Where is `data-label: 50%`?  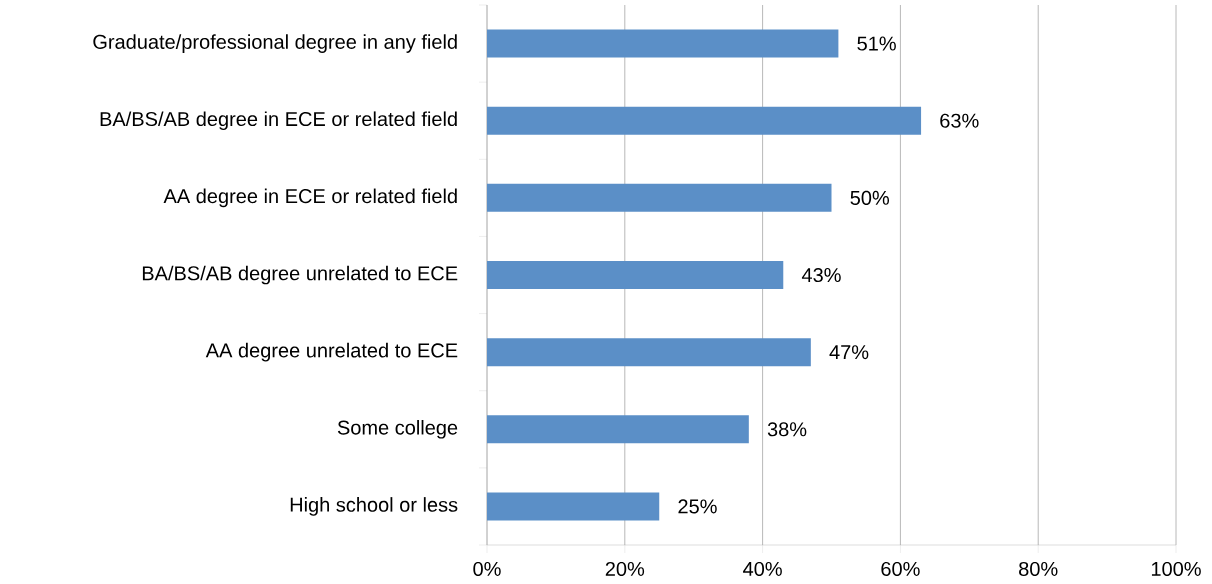
data-label: 50% is located at coordinates (870, 197).